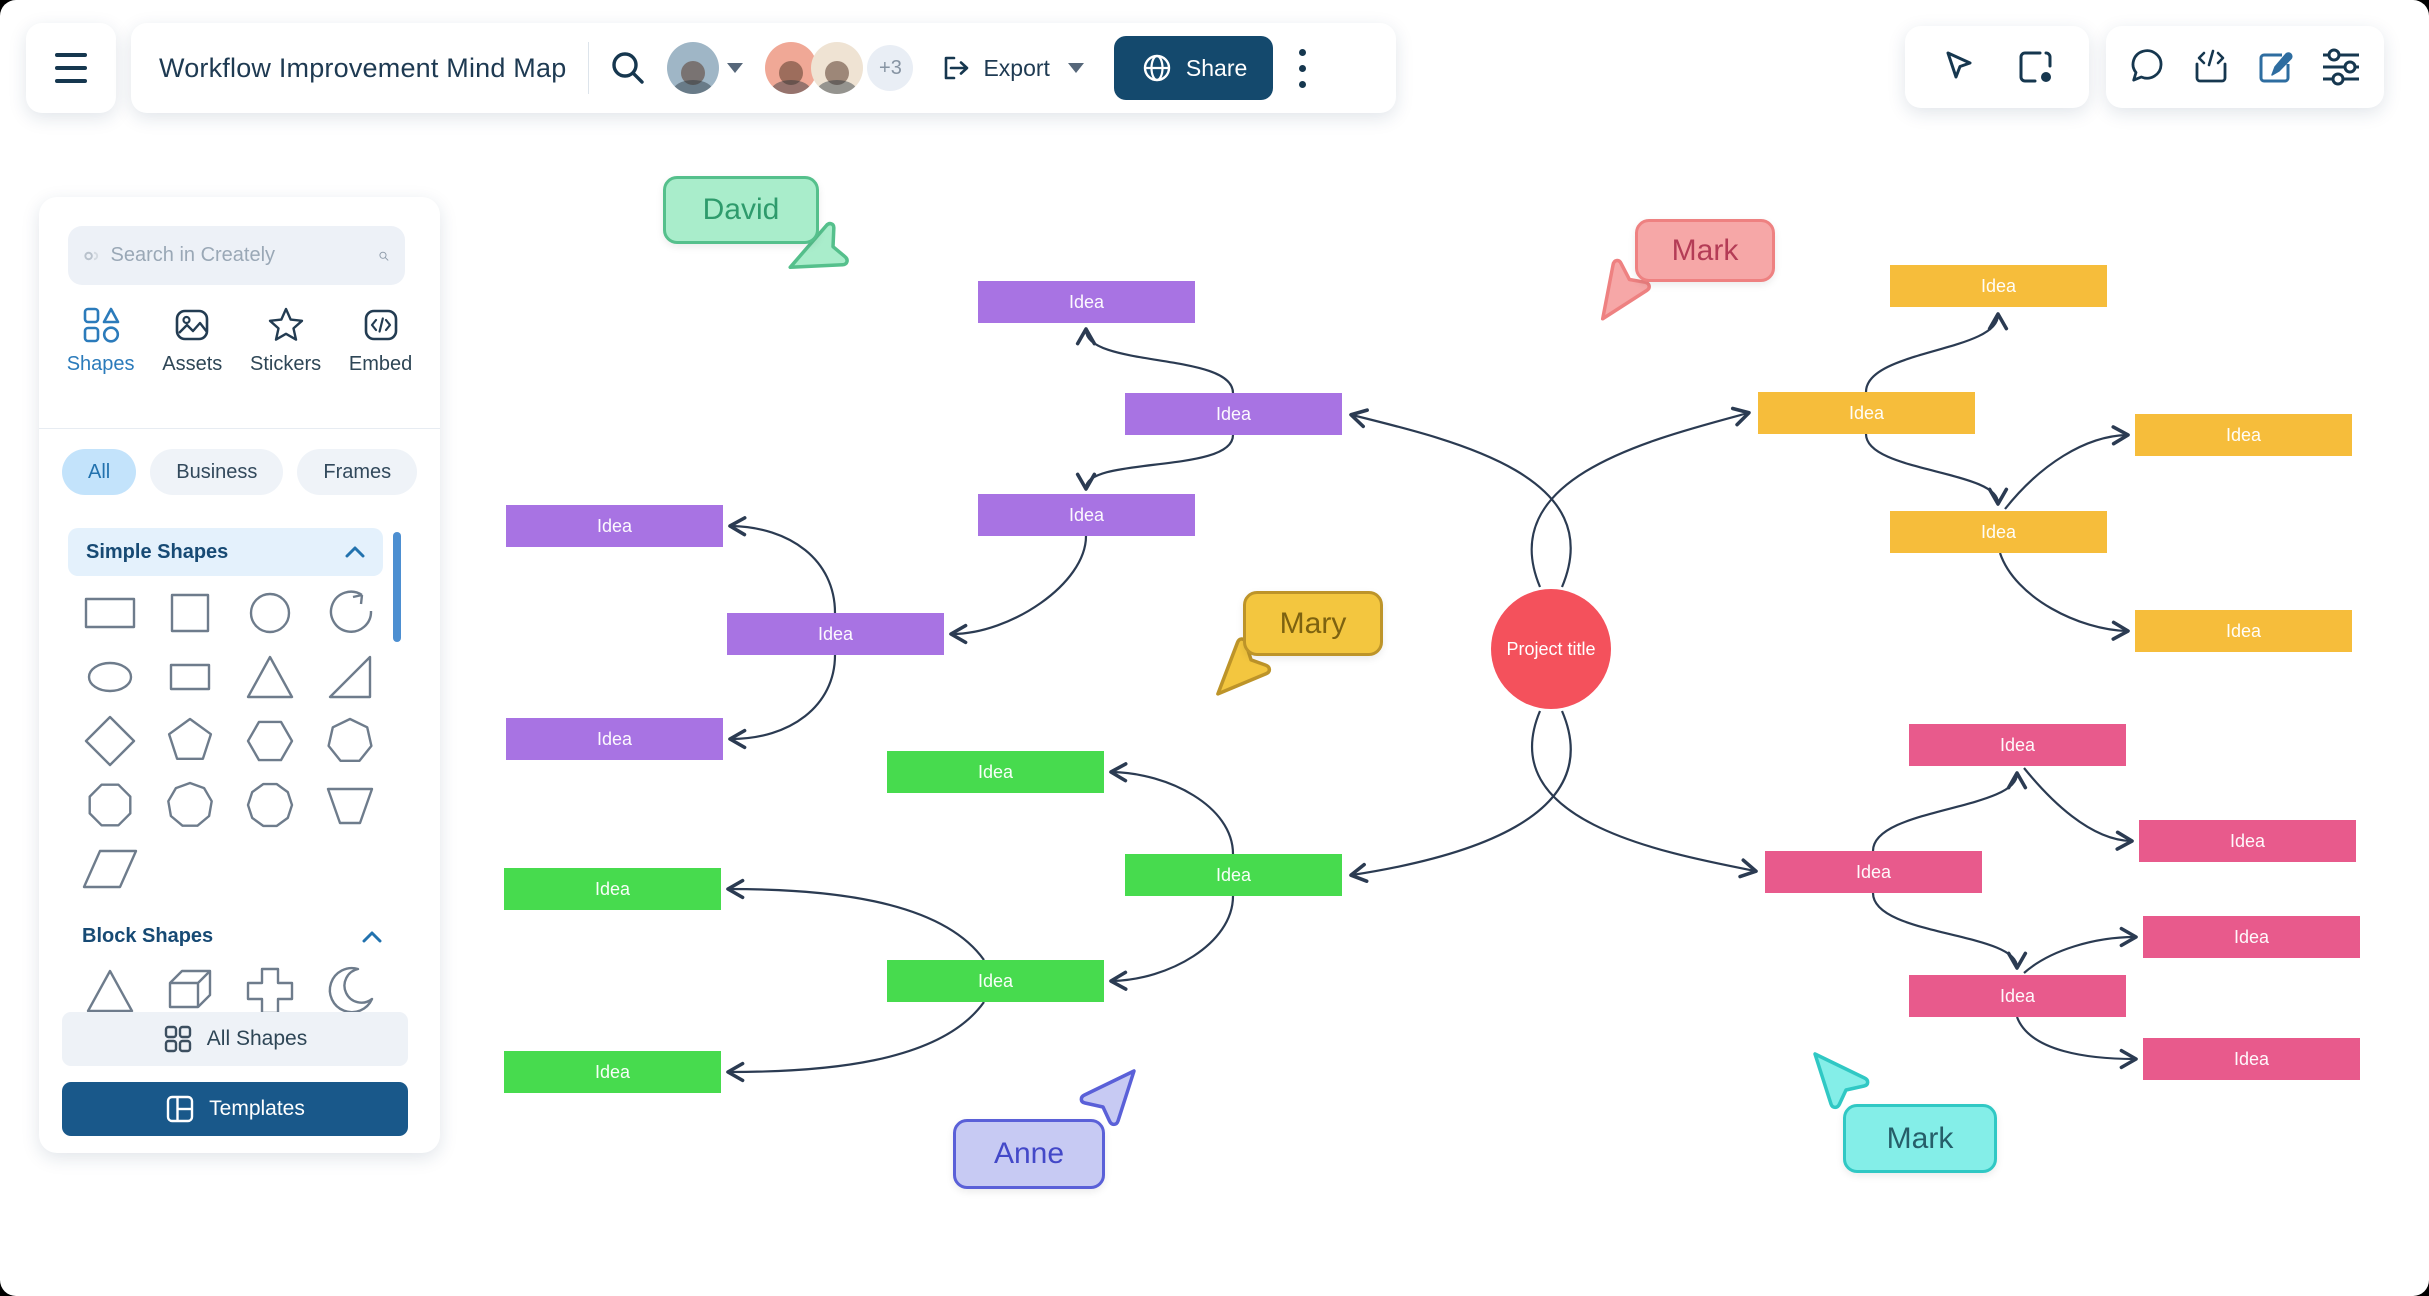 The width and height of the screenshot is (2429, 1296). What do you see at coordinates (217, 472) in the screenshot?
I see `chip-business: Business` at bounding box center [217, 472].